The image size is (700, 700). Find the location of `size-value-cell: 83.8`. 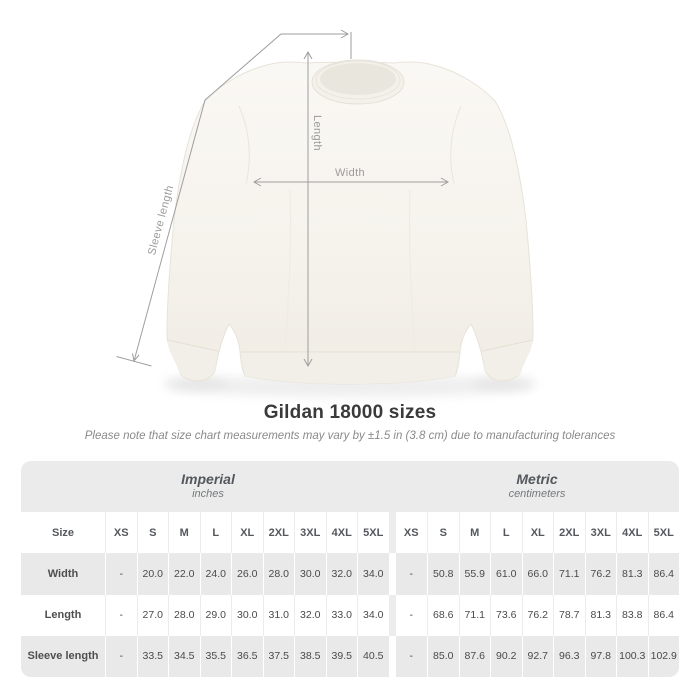

size-value-cell: 83.8 is located at coordinates (632, 615).